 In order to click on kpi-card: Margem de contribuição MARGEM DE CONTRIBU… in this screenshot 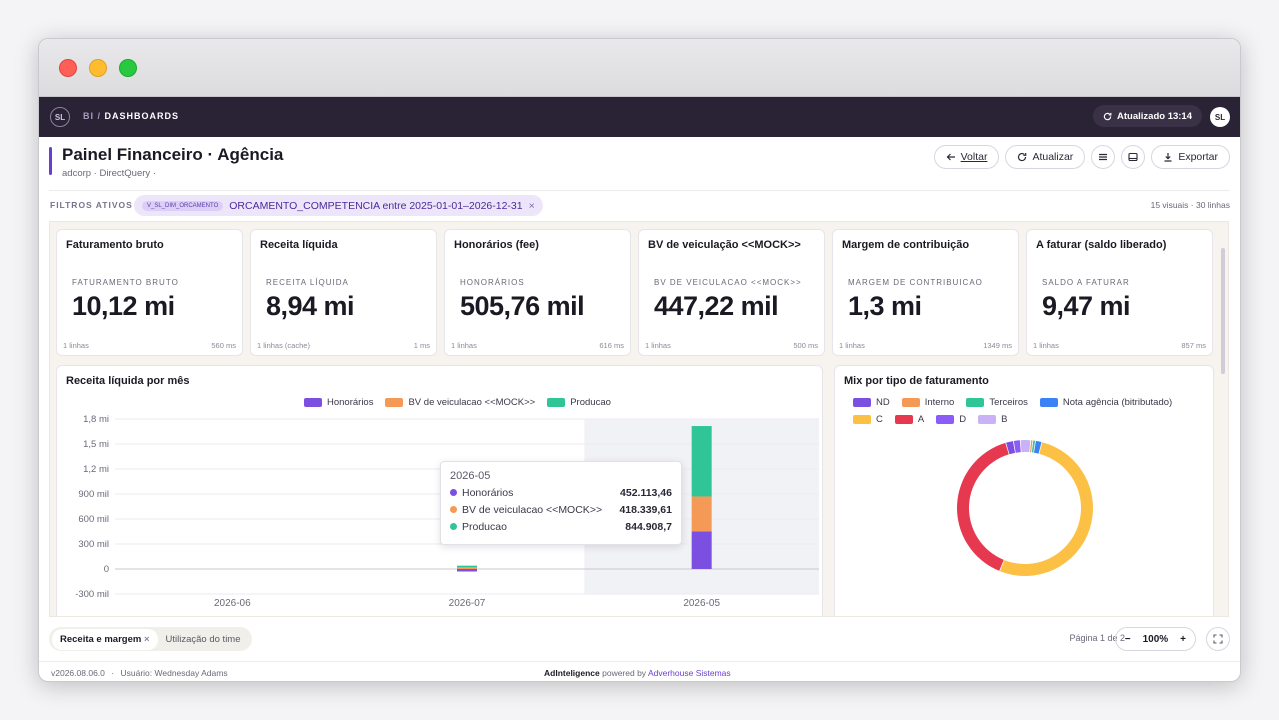, I will do `click(925, 292)`.